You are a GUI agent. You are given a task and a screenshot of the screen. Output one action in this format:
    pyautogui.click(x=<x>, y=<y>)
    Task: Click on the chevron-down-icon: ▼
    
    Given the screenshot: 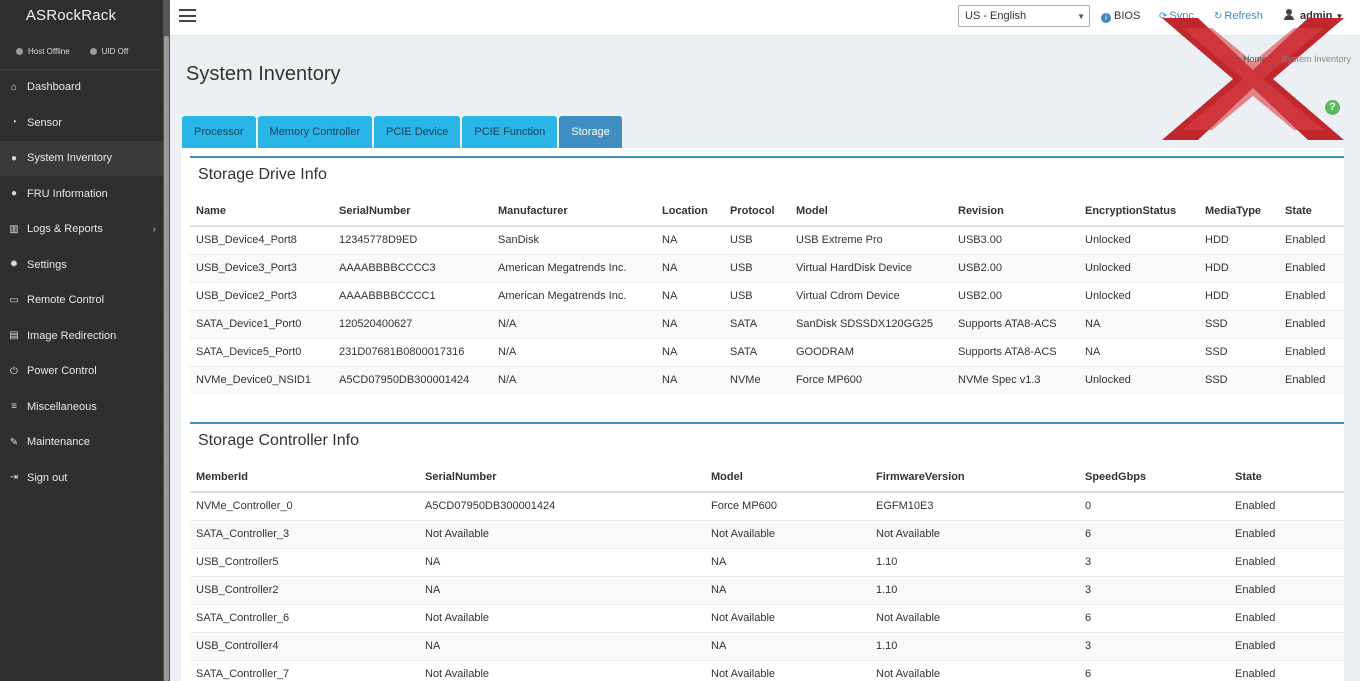 What is the action you would take?
    pyautogui.click(x=1081, y=16)
    